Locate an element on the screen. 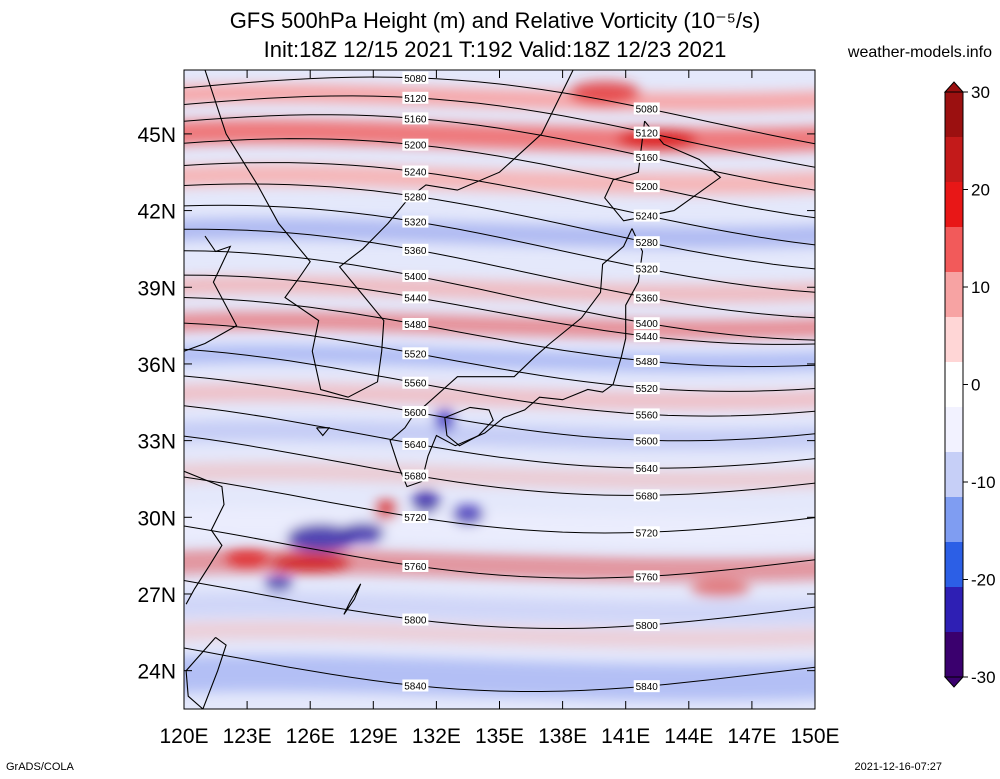  lon-label: 126E is located at coordinates (310, 736).